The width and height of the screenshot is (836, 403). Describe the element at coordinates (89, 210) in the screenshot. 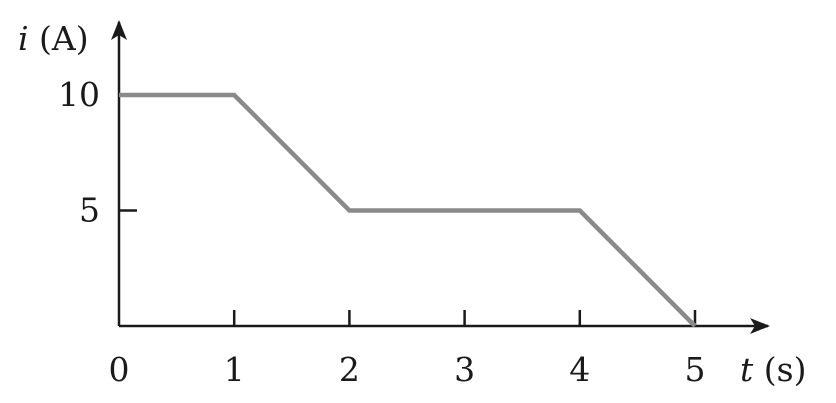

I see `y-tick-label-0: 5` at that location.